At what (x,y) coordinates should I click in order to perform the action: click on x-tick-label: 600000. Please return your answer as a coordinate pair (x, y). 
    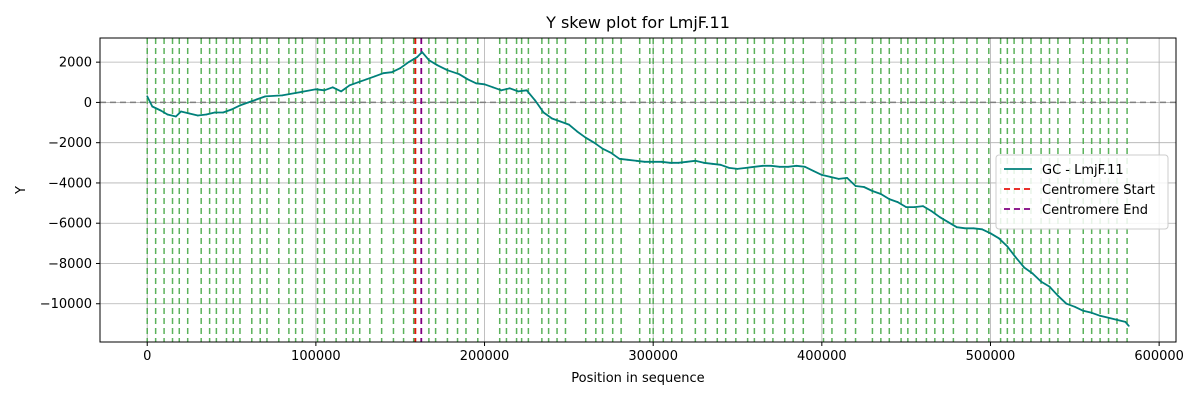
    Looking at the image, I should click on (1159, 356).